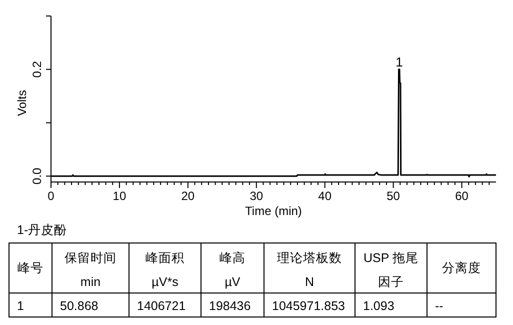 The height and width of the screenshot is (325, 513). What do you see at coordinates (22, 103) in the screenshot?
I see `y-axis-title: Volts` at bounding box center [22, 103].